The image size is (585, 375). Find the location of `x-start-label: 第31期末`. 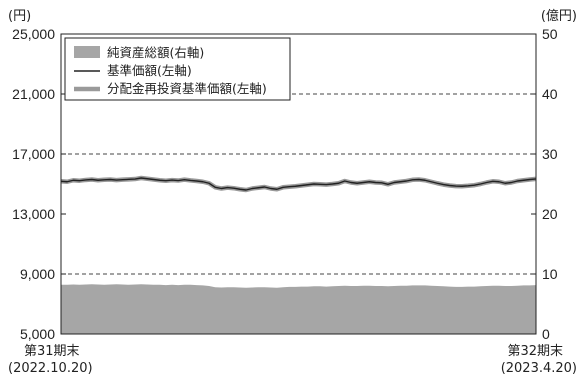

x-start-label: 第31期末 is located at coordinates (52, 351).